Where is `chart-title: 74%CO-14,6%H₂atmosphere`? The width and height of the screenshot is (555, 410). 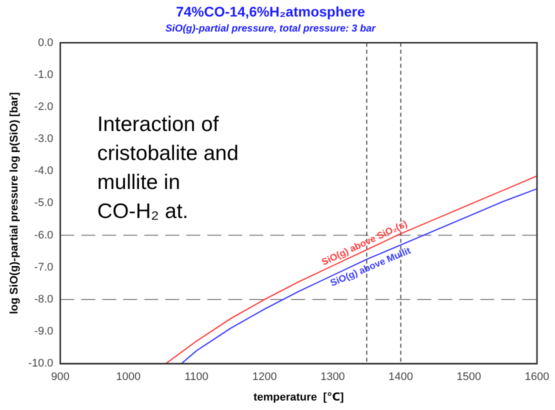
chart-title: 74%CO-14,6%H₂atmosphere is located at coordinates (271, 11).